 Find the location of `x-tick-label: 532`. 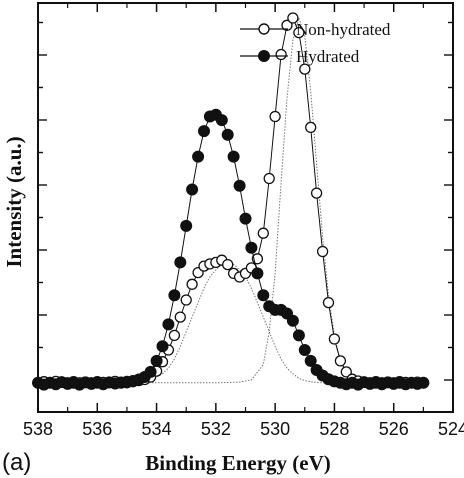

x-tick-label: 532 is located at coordinates (216, 429).